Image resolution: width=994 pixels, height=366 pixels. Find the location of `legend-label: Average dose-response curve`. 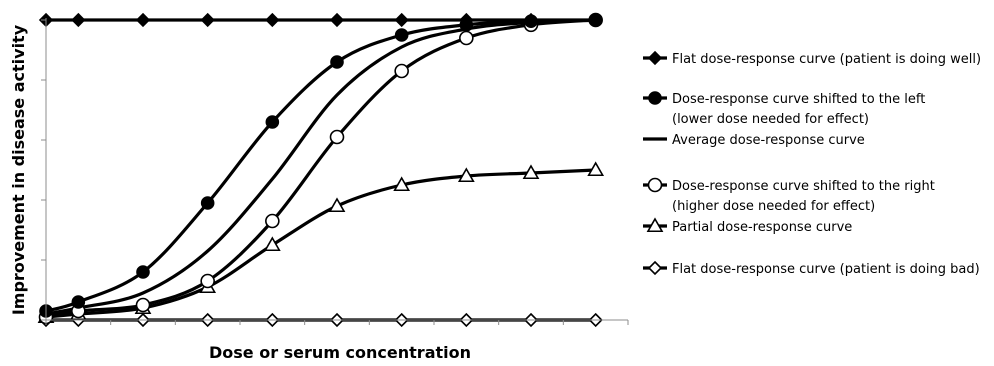

legend-label: Average dose-response curve is located at coordinates (768, 140).